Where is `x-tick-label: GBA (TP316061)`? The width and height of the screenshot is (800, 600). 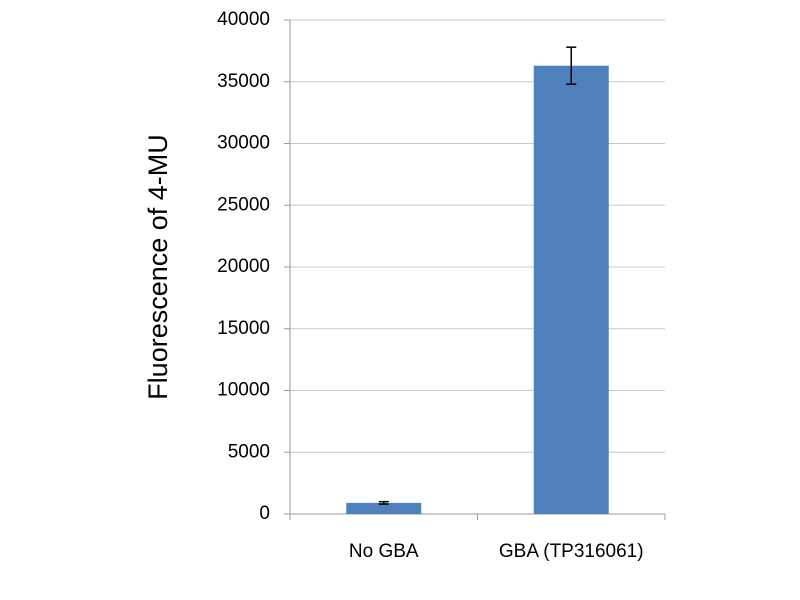 x-tick-label: GBA (TP316061) is located at coordinates (571, 551).